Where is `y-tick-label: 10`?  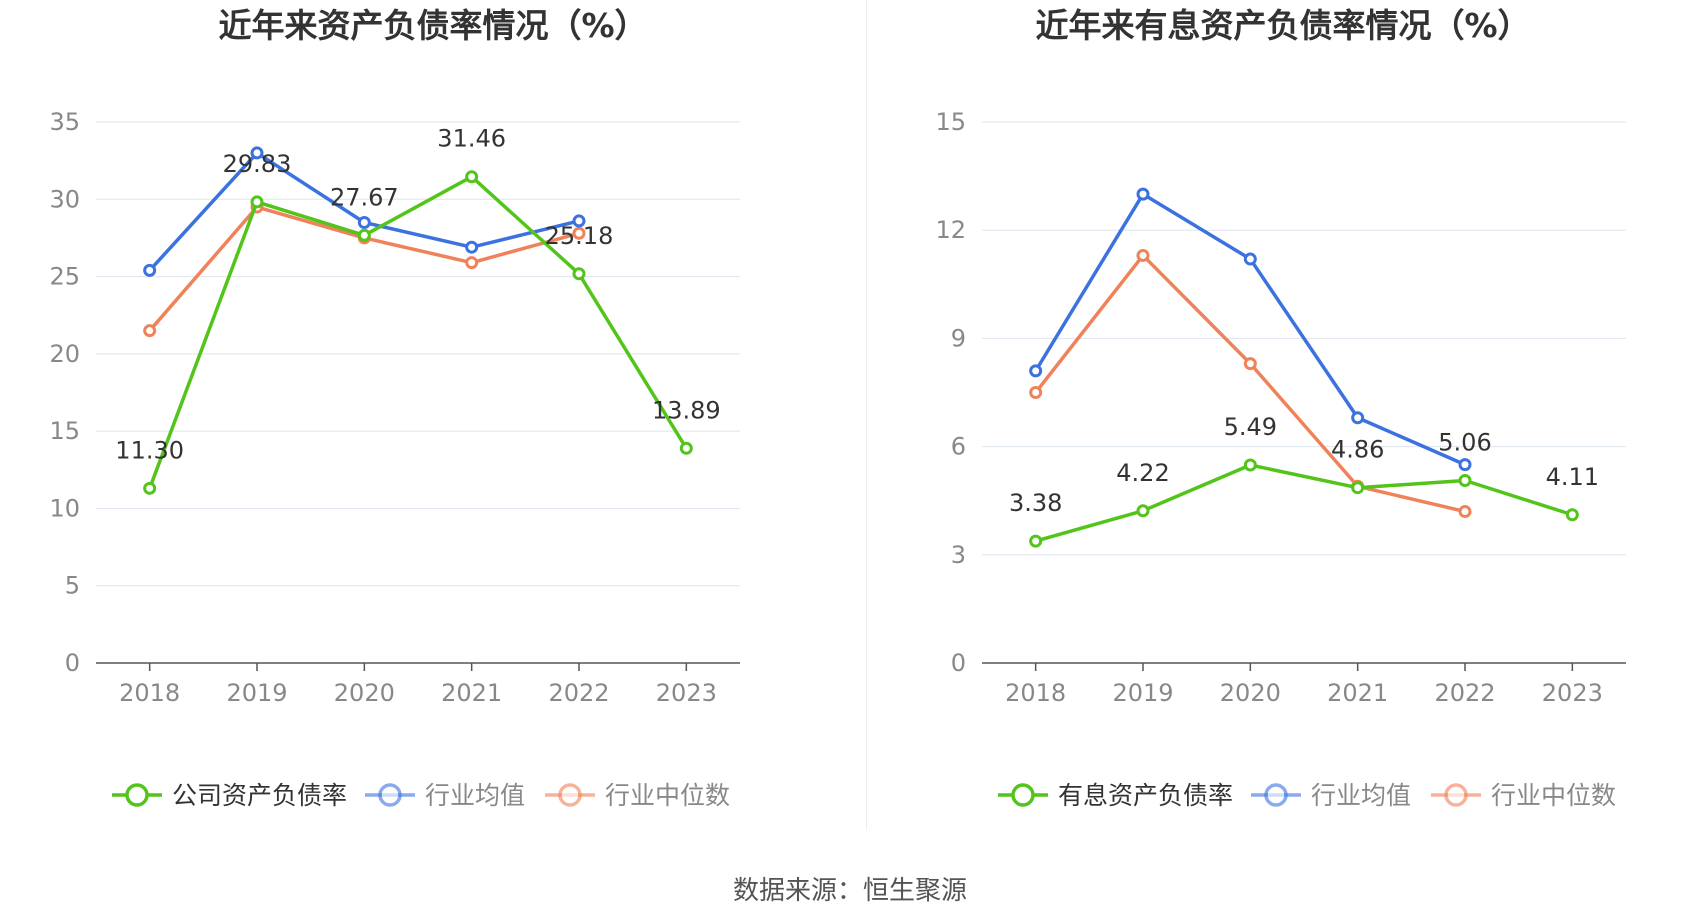
y-tick-label: 10 is located at coordinates (64, 508).